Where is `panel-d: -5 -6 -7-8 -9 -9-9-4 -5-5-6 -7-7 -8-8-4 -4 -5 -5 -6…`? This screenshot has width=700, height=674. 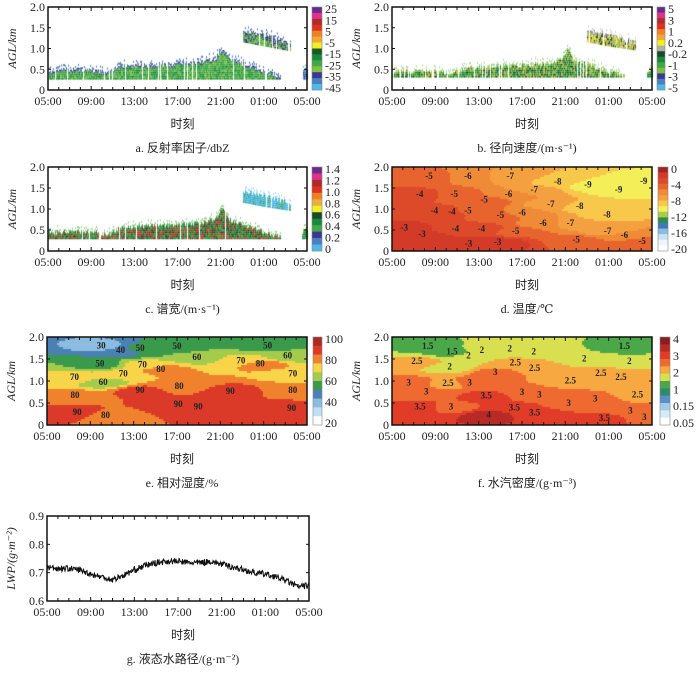
panel-d: -5 -6 -7-8 -9 -9-9-4 -5-5-6 -7-7 -8-8-4 -4 -5 -5 -6… is located at coordinates (518, 238).